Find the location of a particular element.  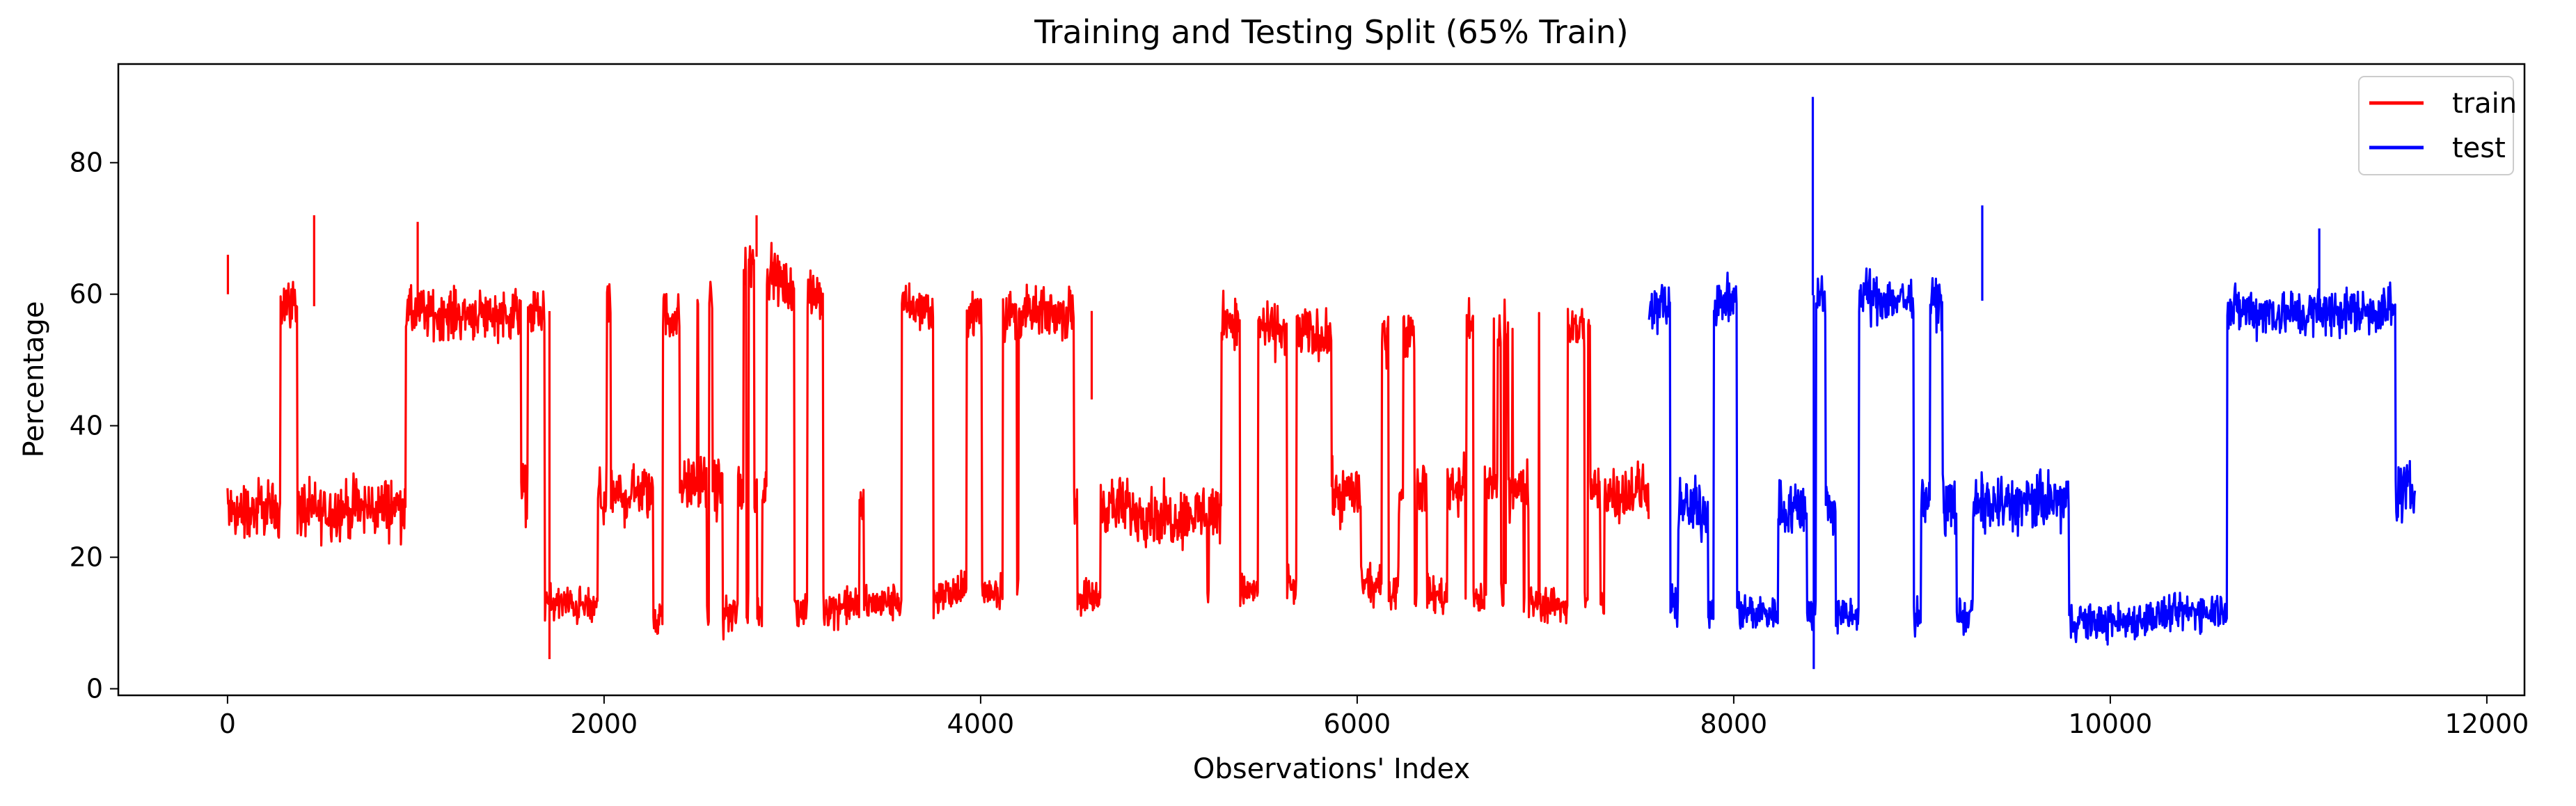

x-tick-label: 2000 is located at coordinates (604, 724).